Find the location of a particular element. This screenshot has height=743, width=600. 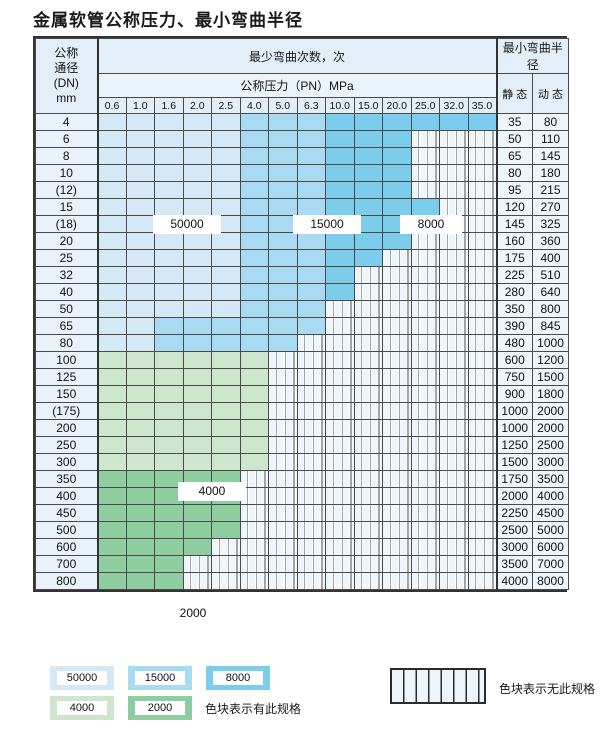

table-row: 15 120 270 is located at coordinates (302, 207).